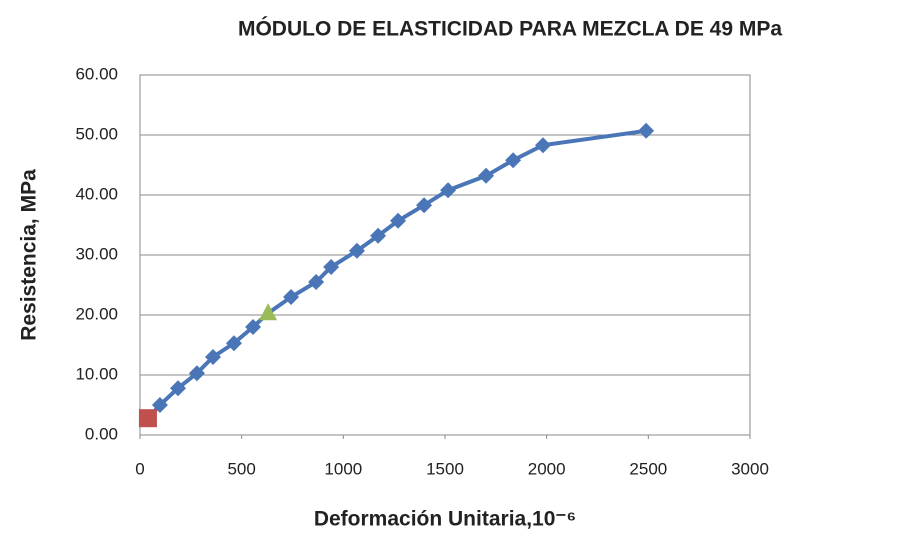 The image size is (905, 535). Describe the element at coordinates (547, 468) in the screenshot. I see `x-tick-label: 2000` at that location.